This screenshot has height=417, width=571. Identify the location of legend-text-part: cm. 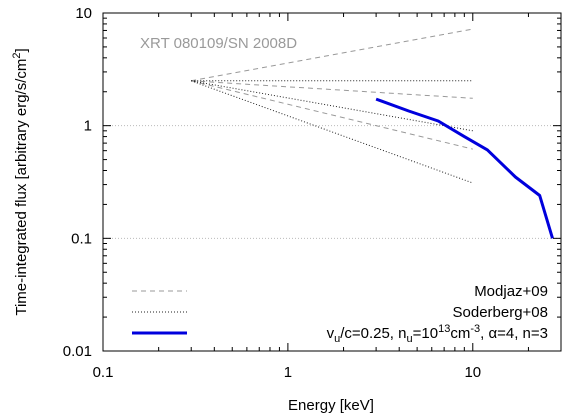
(460, 333).